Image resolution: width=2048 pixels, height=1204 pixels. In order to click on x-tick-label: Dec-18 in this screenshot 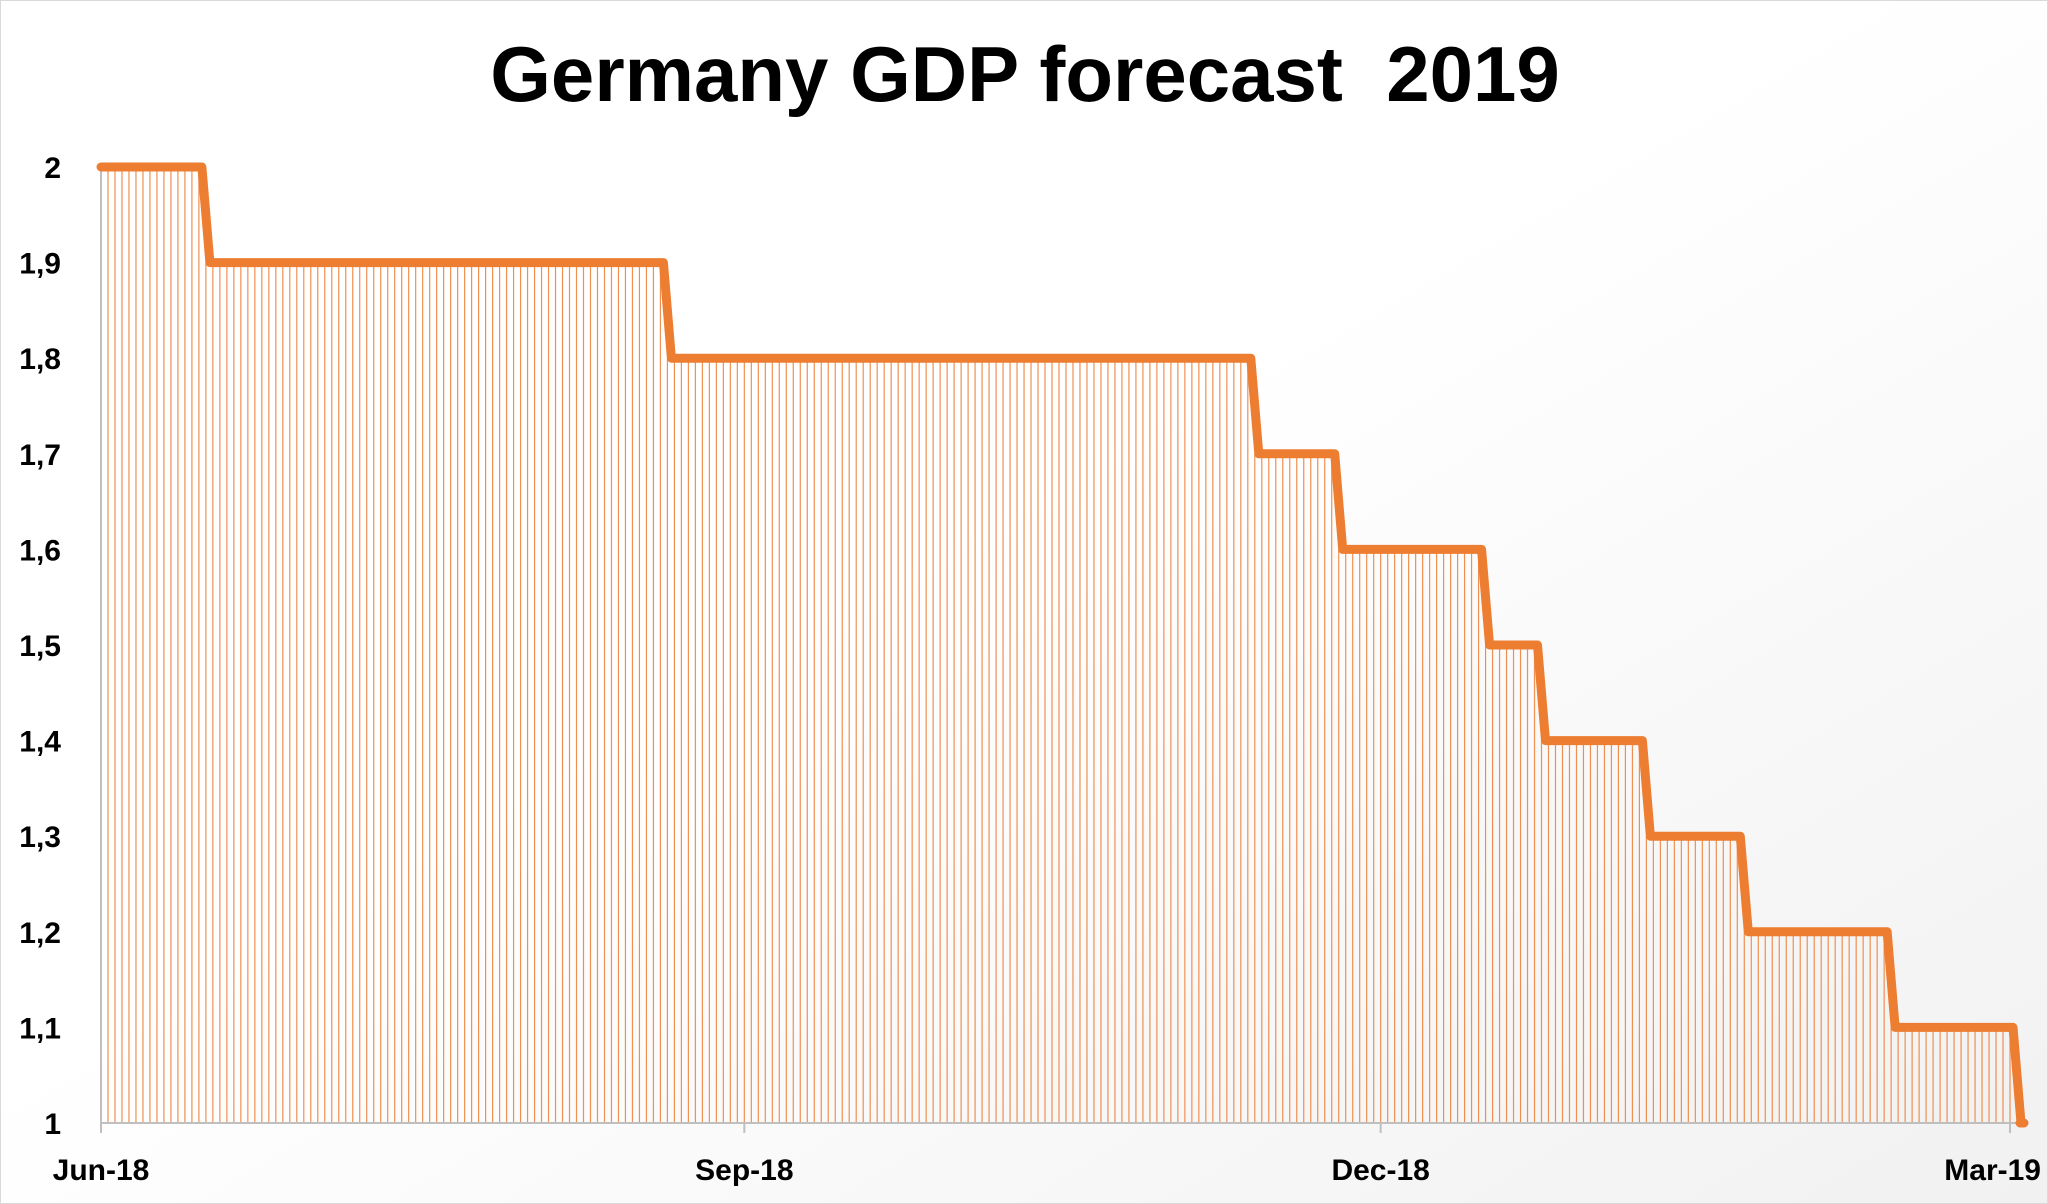, I will do `click(1380, 1170)`.